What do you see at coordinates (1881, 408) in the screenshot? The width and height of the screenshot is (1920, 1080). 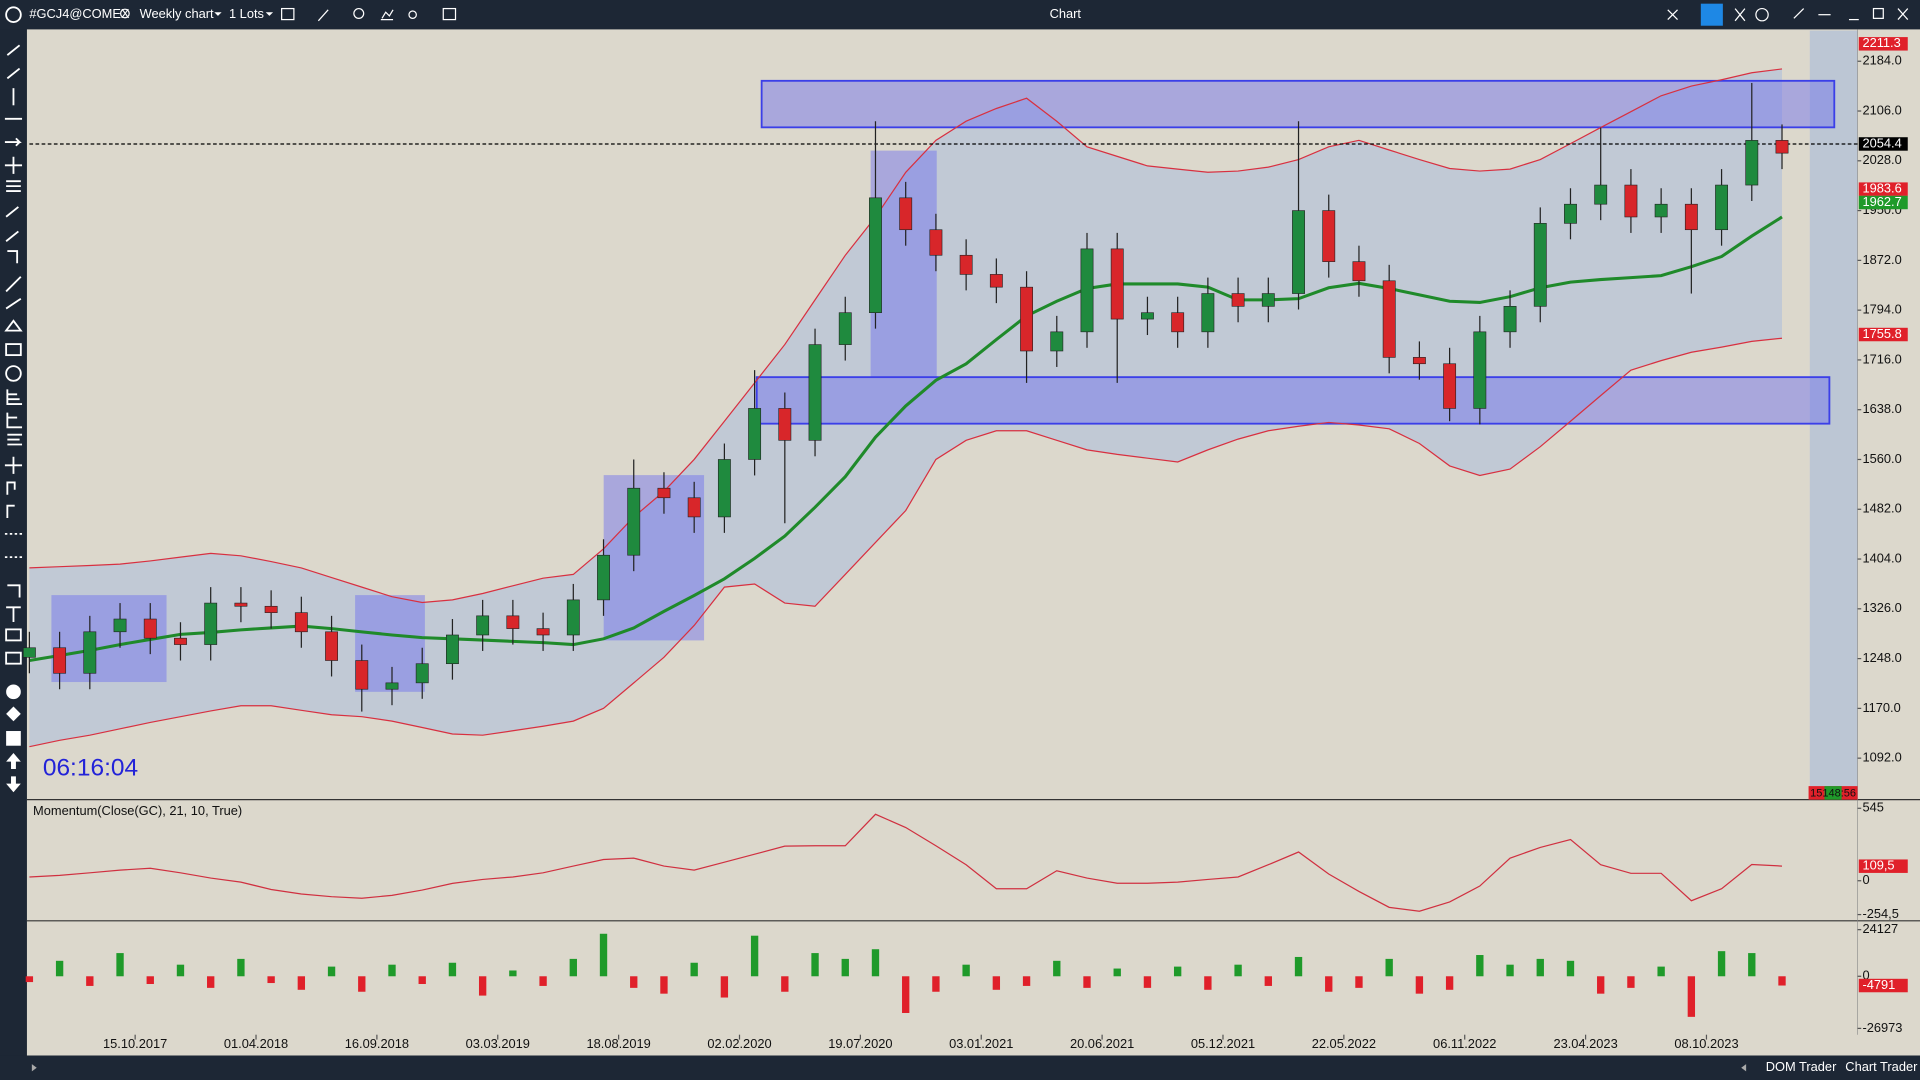 I see `y-tick-label: 1638.0` at bounding box center [1881, 408].